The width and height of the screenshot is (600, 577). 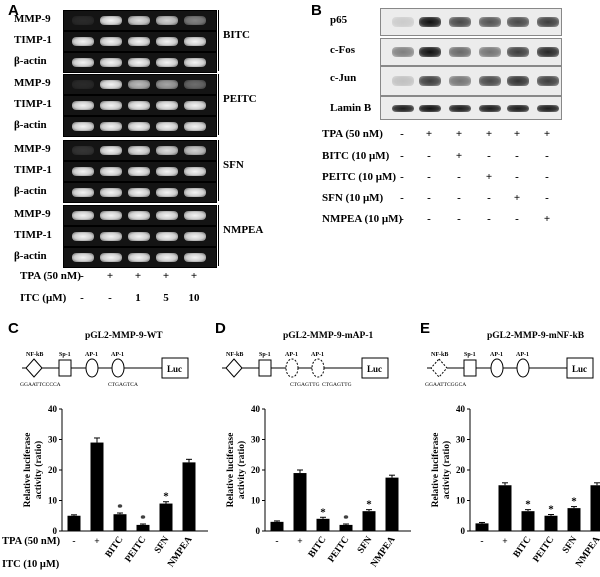 I want to click on y-tick-label: 40, so click(x=256, y=409).